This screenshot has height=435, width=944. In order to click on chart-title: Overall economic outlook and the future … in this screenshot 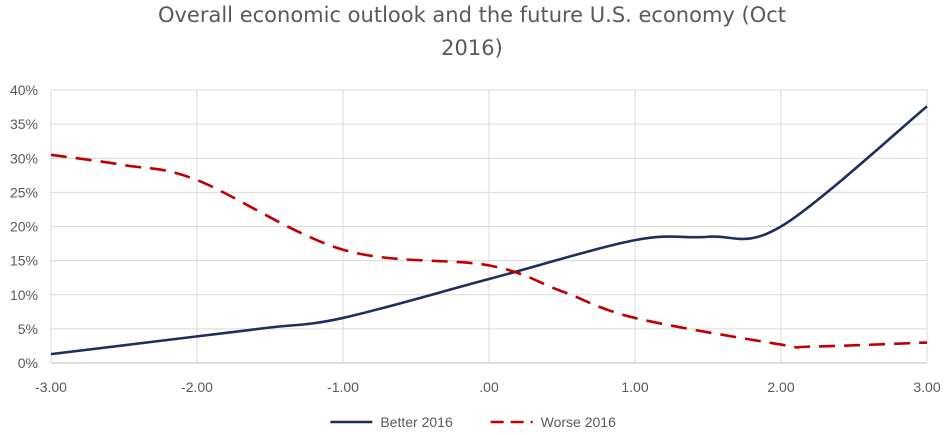, I will do `click(472, 31)`.